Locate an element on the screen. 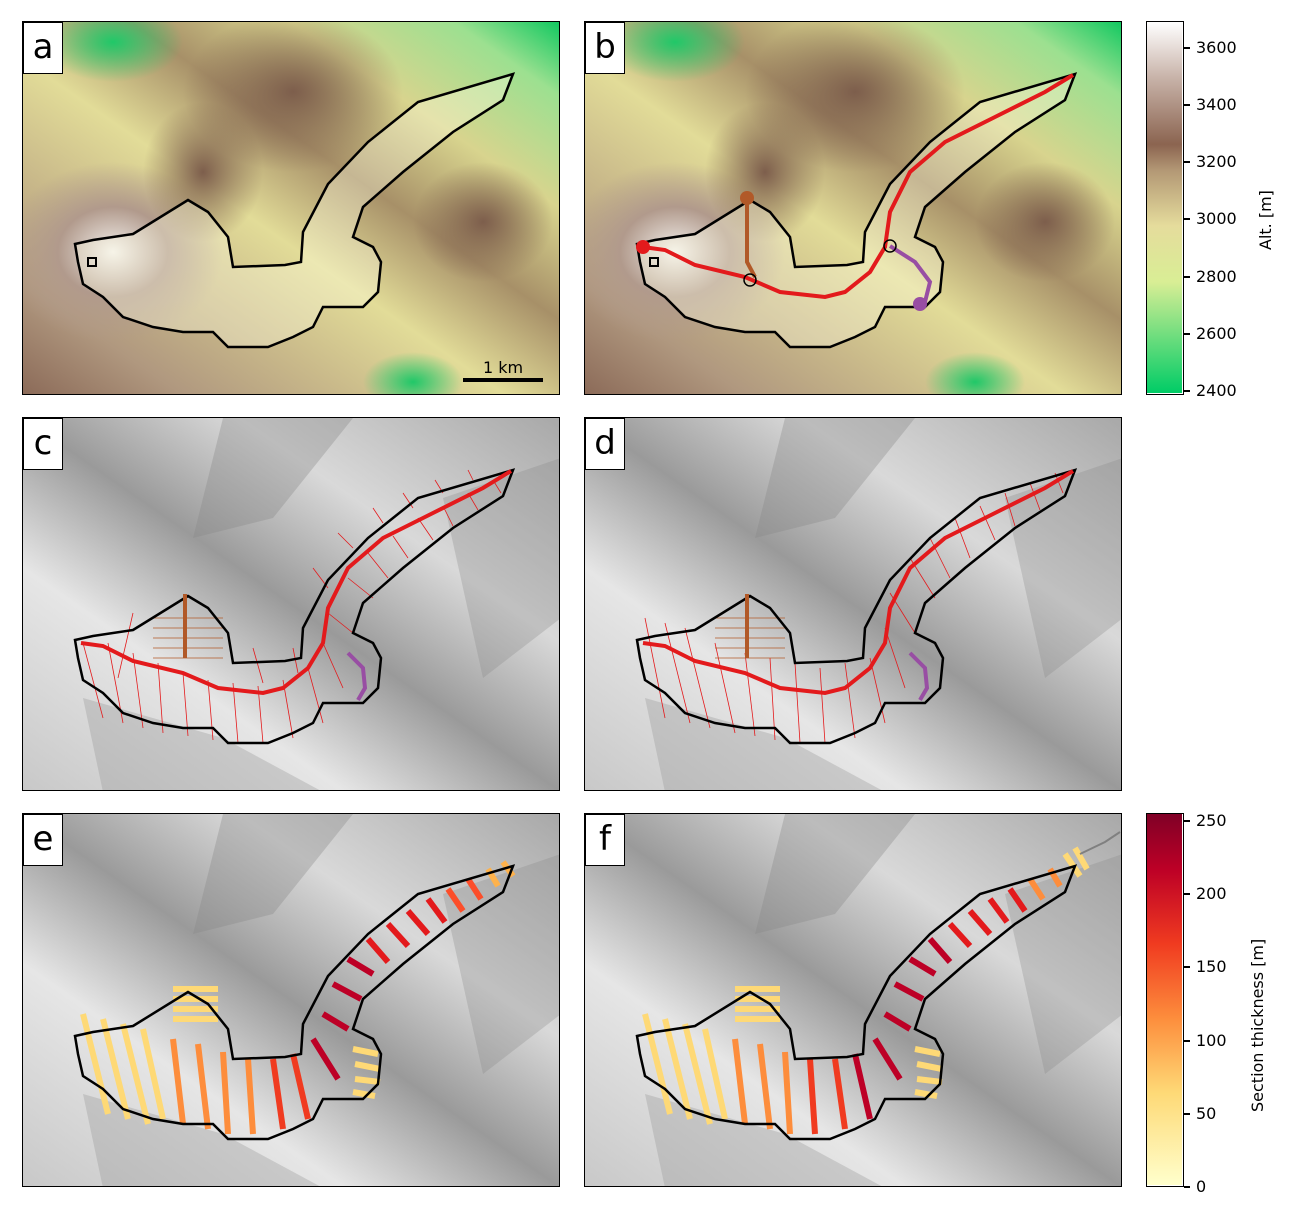 The width and height of the screenshot is (1295, 1214). thickness-map-f is located at coordinates (853, 1000).